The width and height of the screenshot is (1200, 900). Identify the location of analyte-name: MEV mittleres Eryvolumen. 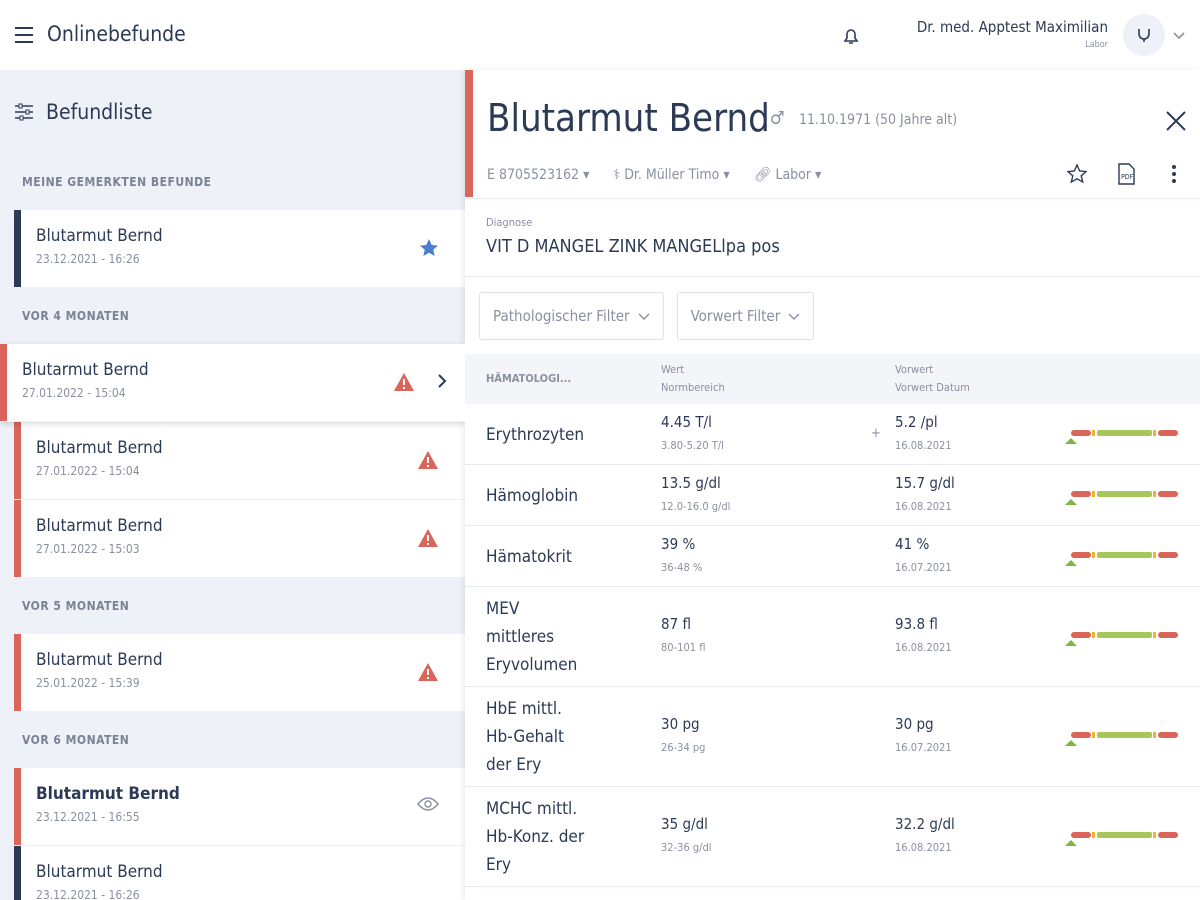
(531, 637).